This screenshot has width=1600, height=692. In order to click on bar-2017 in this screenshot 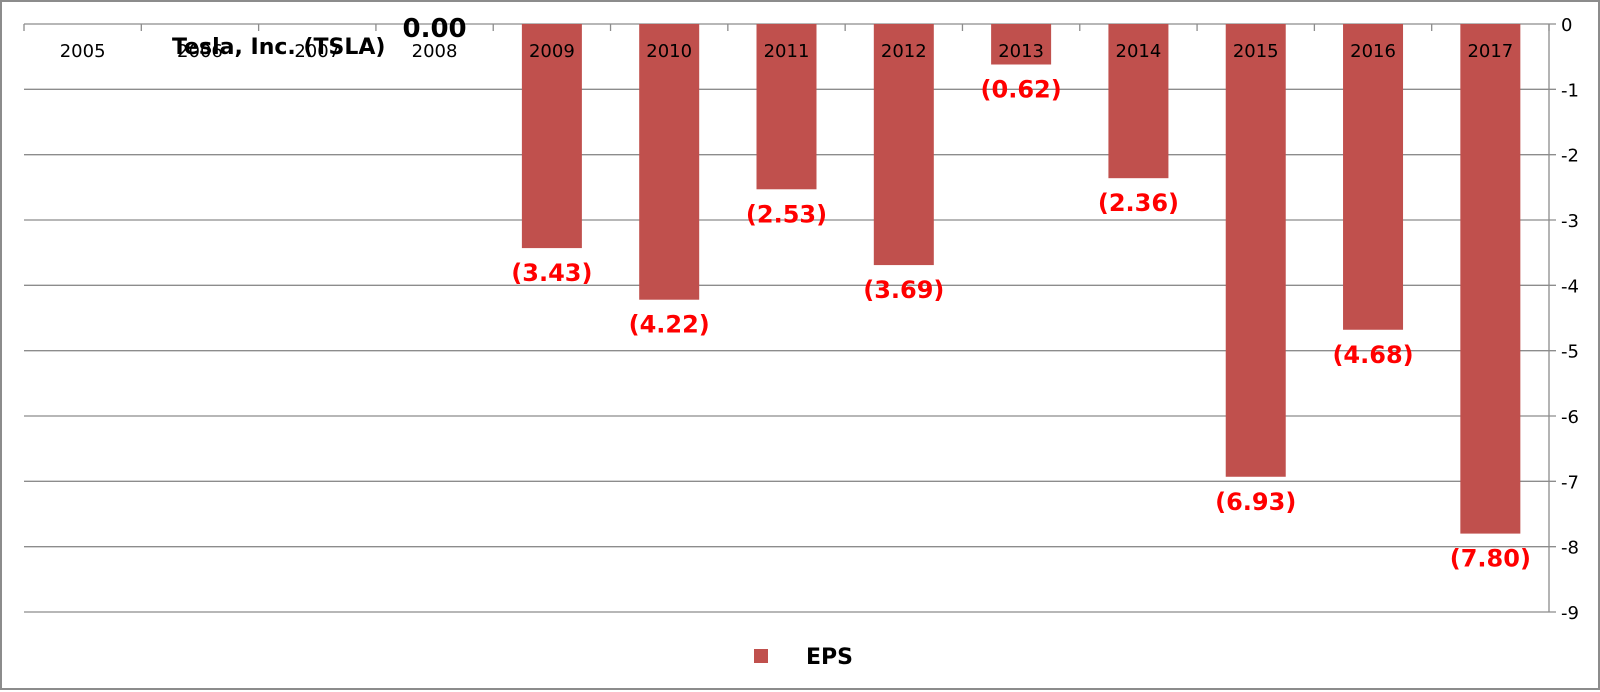, I will do `click(1490, 279)`.